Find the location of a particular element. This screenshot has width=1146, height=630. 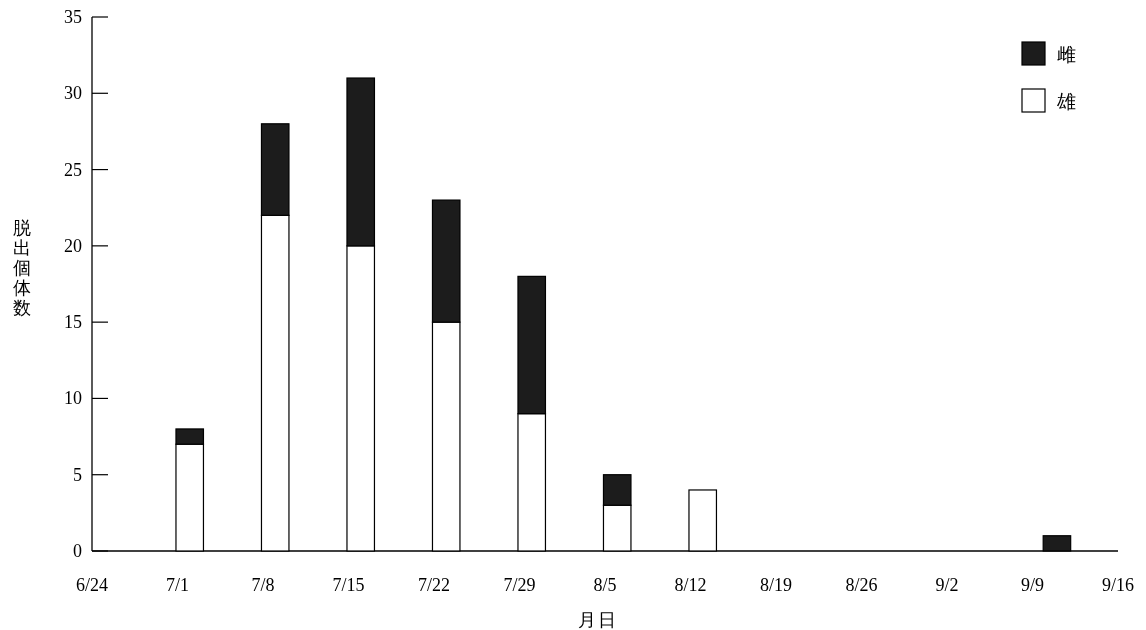

x-axis-title: 月日 is located at coordinates (598, 620).